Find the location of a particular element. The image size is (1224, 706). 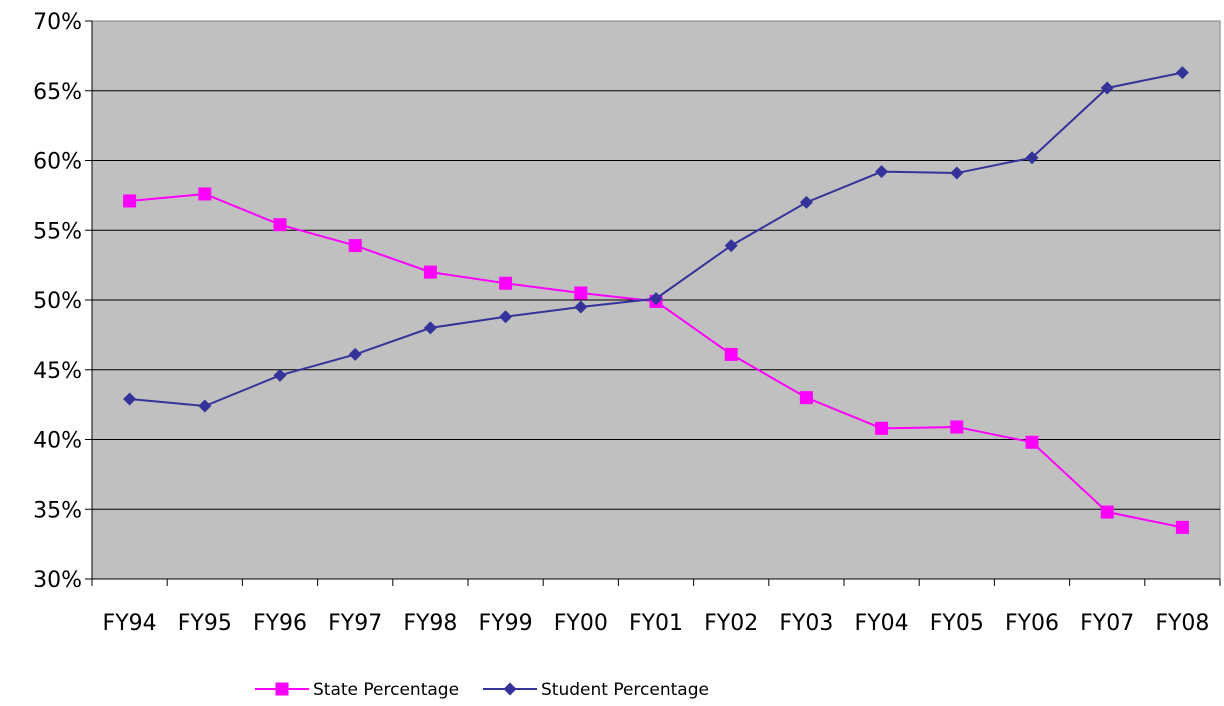

x-tick-label: FY98 is located at coordinates (430, 623).